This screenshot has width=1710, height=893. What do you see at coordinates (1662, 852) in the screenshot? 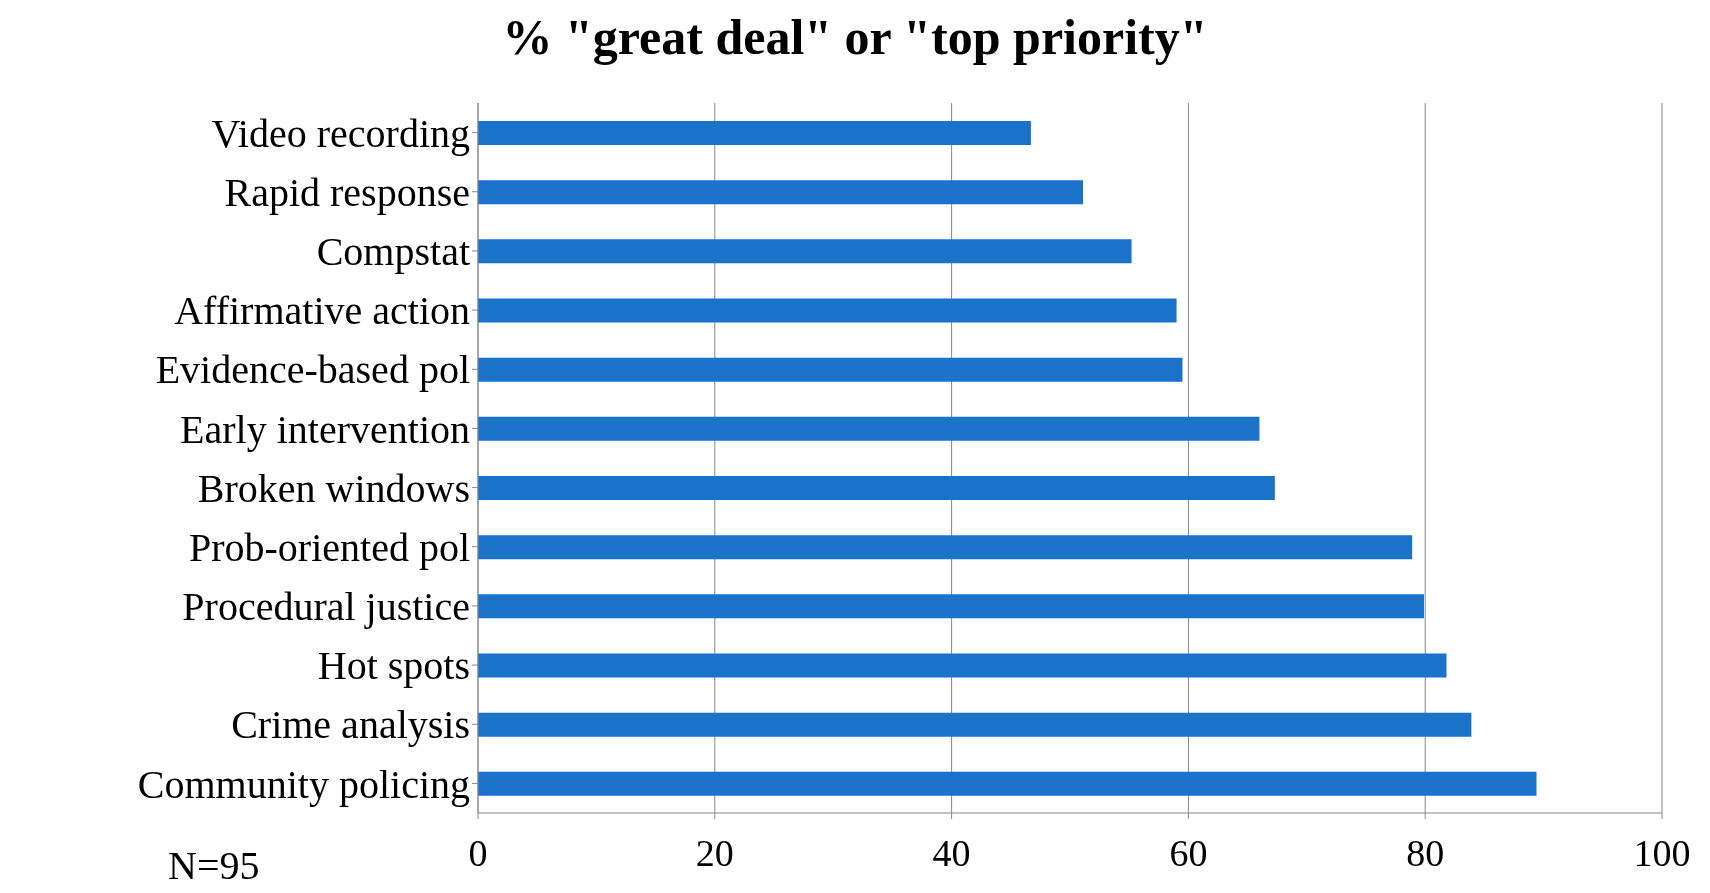
I see `x-tick-label: 100` at bounding box center [1662, 852].